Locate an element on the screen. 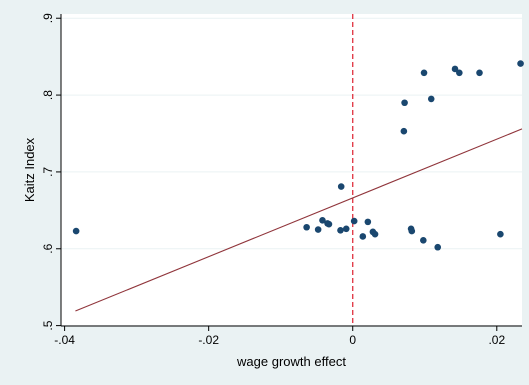 The width and height of the screenshot is (529, 385). y-axis-ticks: .5 .6 .7 .8 .9 is located at coordinates (51, 172).